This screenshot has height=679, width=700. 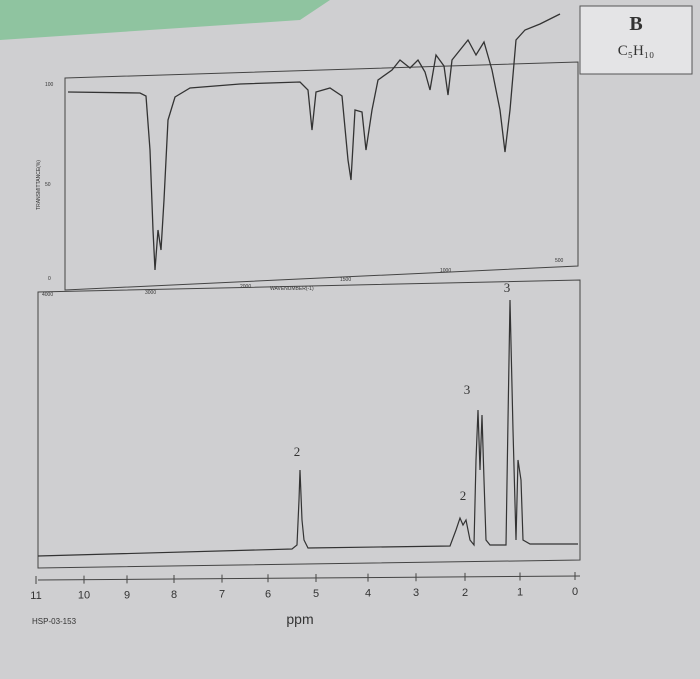 What do you see at coordinates (368, 594) in the screenshot?
I see `nmr-x-label: 4` at bounding box center [368, 594].